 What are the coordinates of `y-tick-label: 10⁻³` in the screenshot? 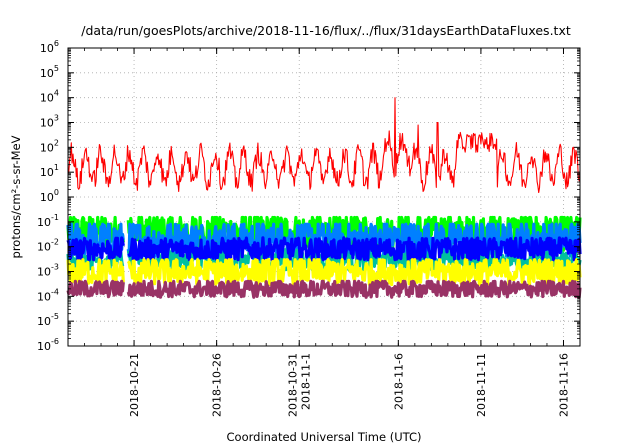 It's located at (48, 271).